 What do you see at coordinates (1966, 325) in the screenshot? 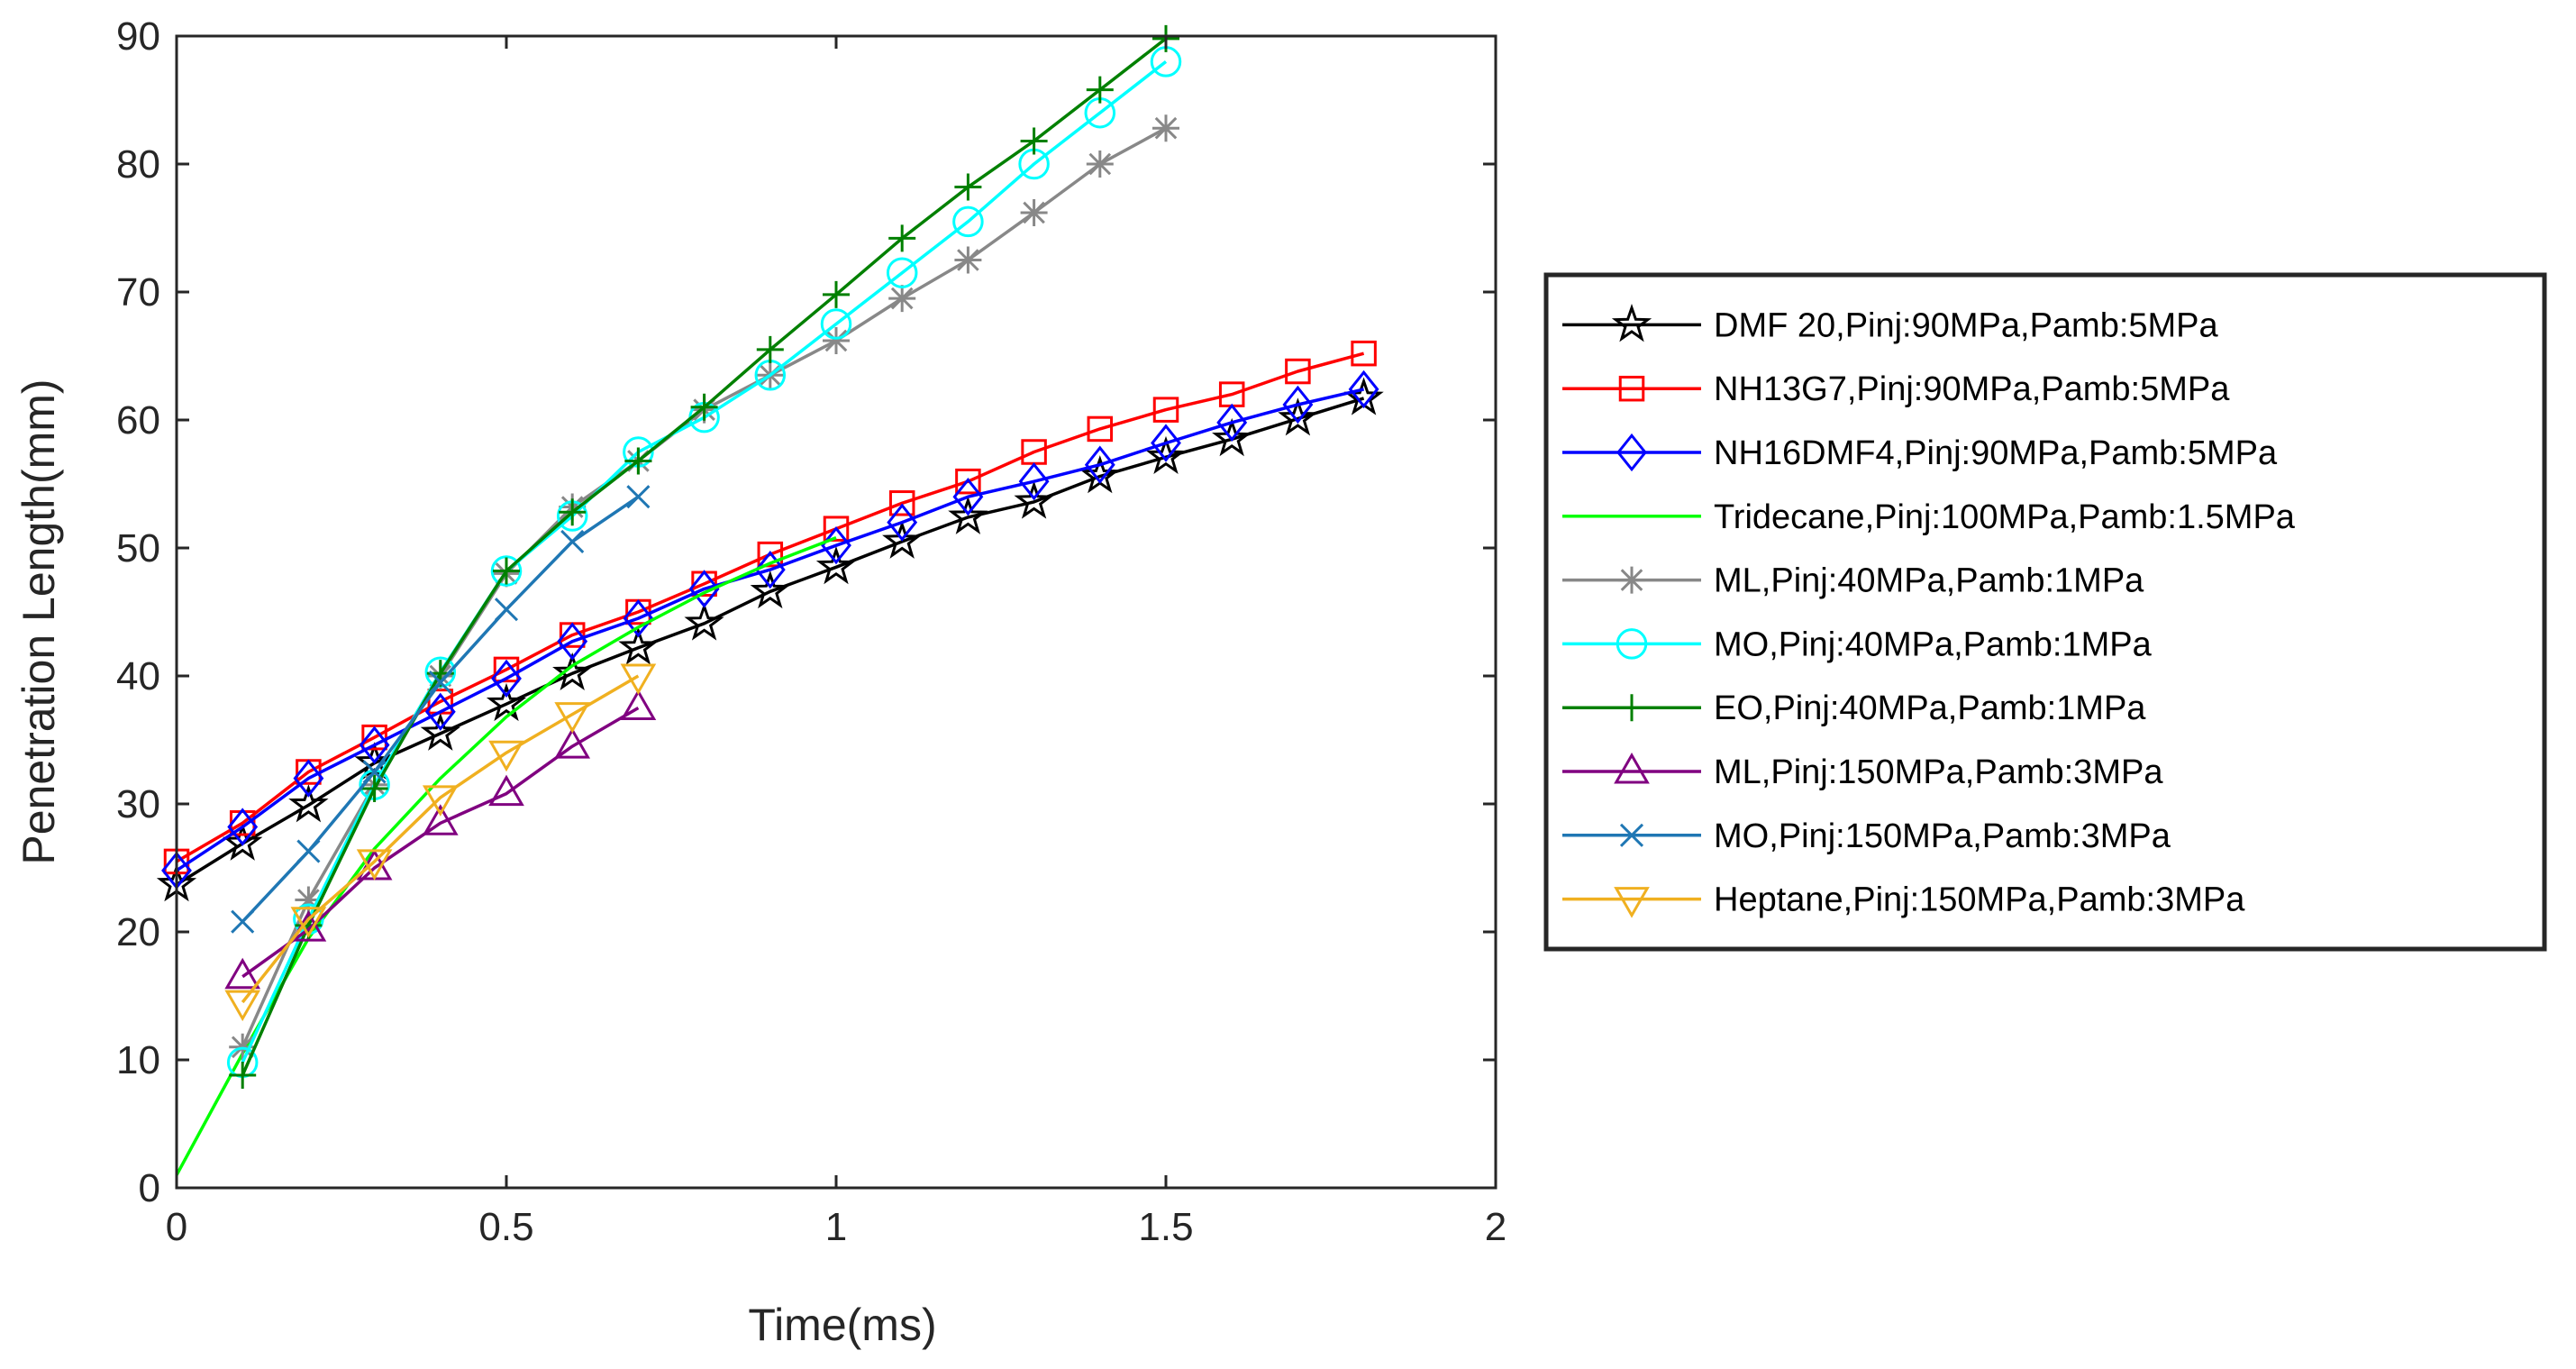
I see `legend-label: DMF 20,Pinj:90MPa,Pamb:5MPa` at bounding box center [1966, 325].